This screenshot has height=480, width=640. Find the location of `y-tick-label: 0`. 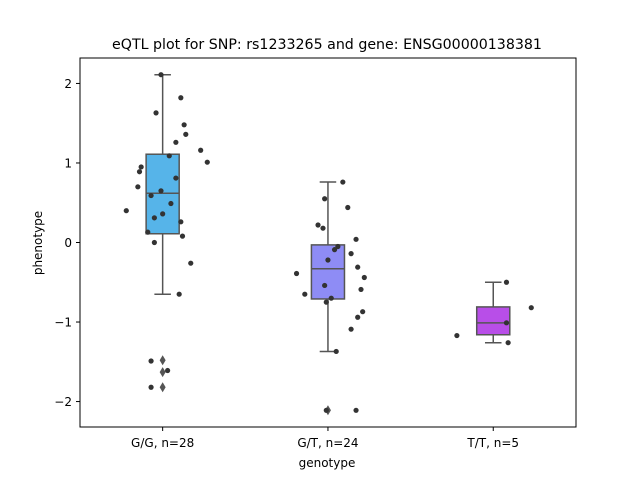

y-tick-label: 0 is located at coordinates (68, 243).